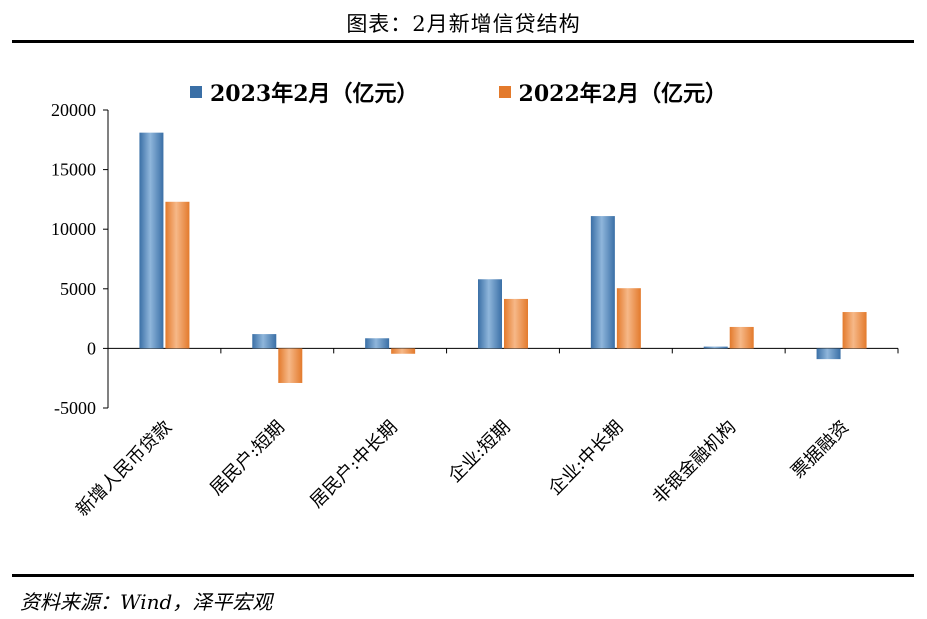 This screenshot has width=927, height=619. I want to click on legend-label-2022: 2022年2月（亿元）, so click(623, 94).